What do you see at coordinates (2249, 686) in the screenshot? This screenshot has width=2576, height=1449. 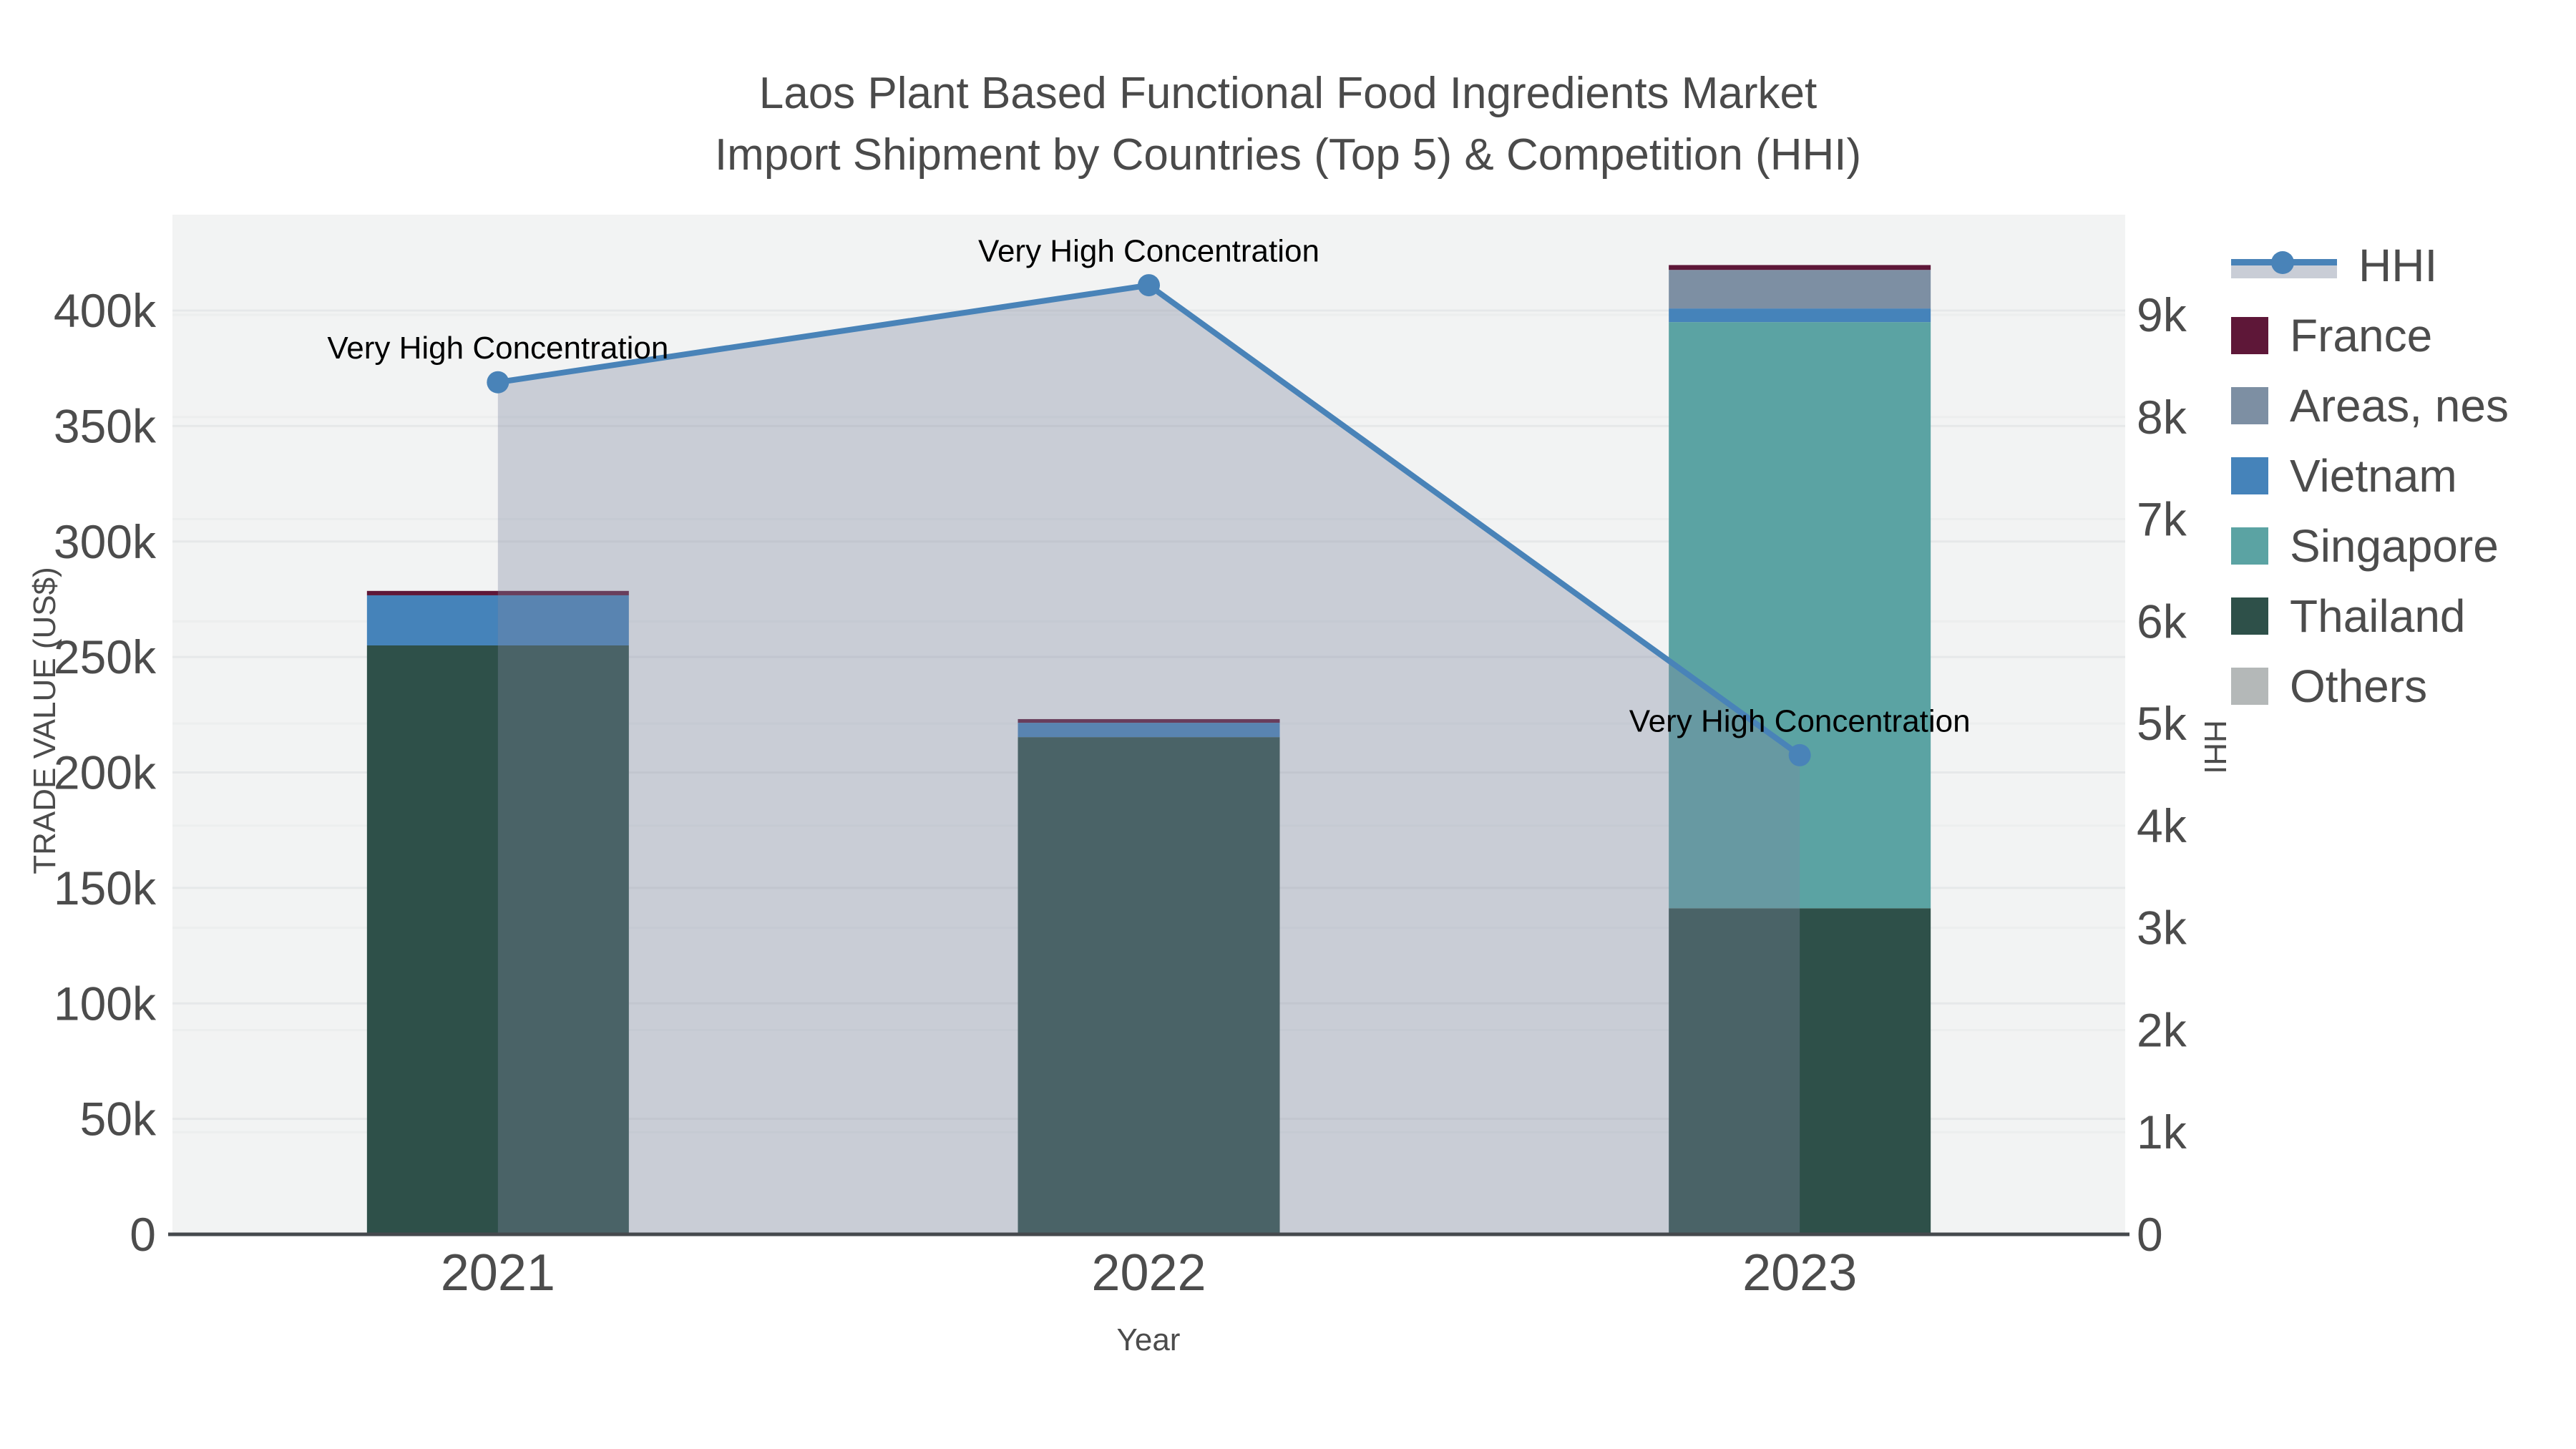 I see `others-swatch-icon` at bounding box center [2249, 686].